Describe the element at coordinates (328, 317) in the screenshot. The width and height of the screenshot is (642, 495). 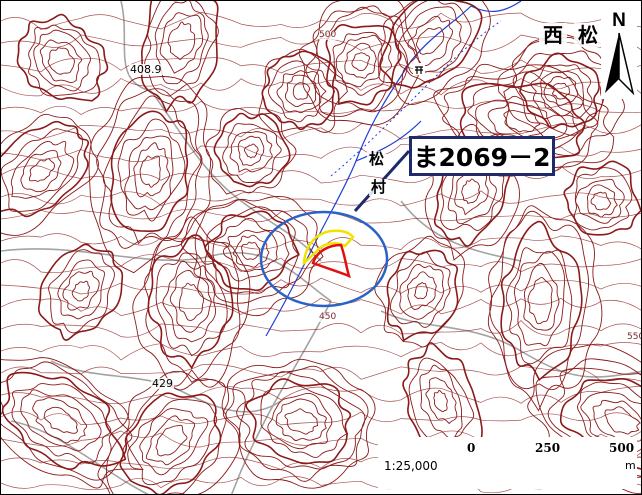
I see `contour-label-450: 450` at that location.